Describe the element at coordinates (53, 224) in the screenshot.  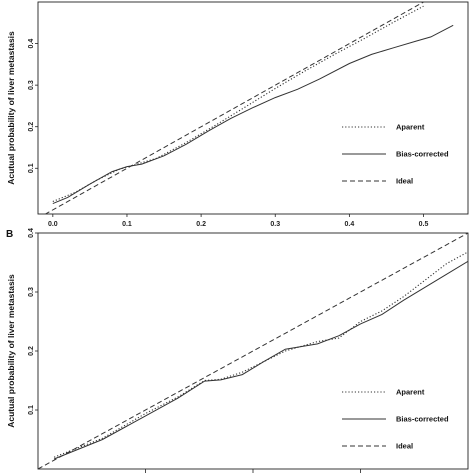
I see `x-tick-label: 0.0` at that location.